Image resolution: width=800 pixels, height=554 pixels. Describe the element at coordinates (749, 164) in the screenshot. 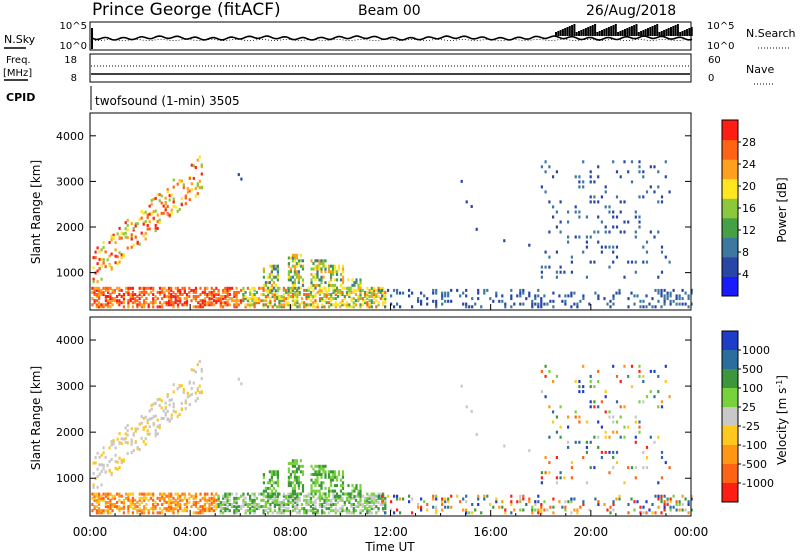

I see `colorbar-tick-label: 24` at that location.